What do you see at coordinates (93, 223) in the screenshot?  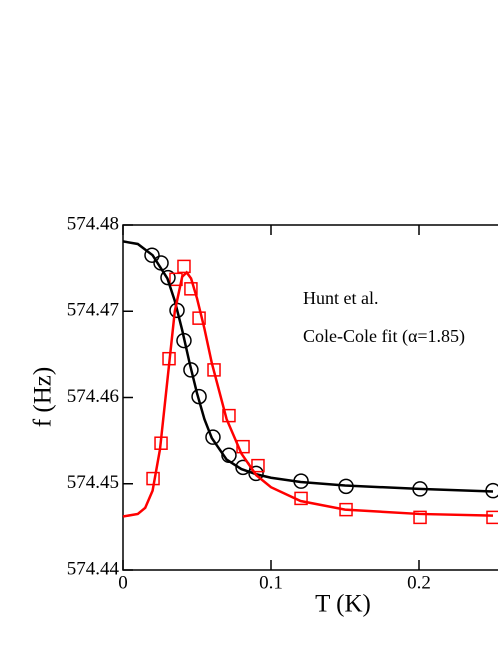 I see `y-tick-label: 574.48` at bounding box center [93, 223].